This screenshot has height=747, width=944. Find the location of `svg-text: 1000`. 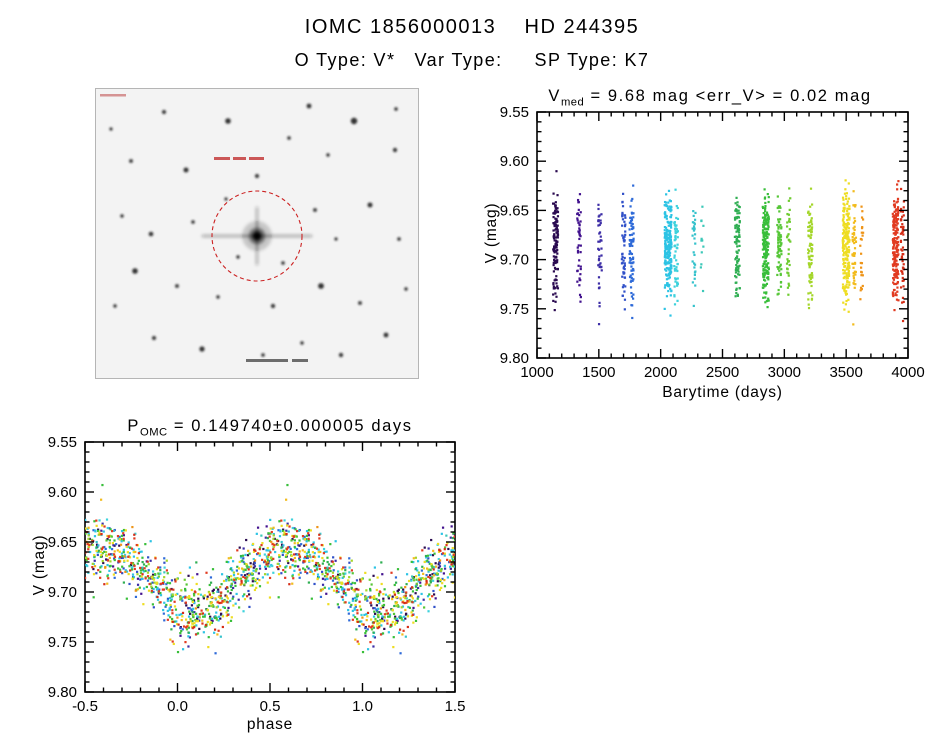

svg-text: 1000 is located at coordinates (536, 372).